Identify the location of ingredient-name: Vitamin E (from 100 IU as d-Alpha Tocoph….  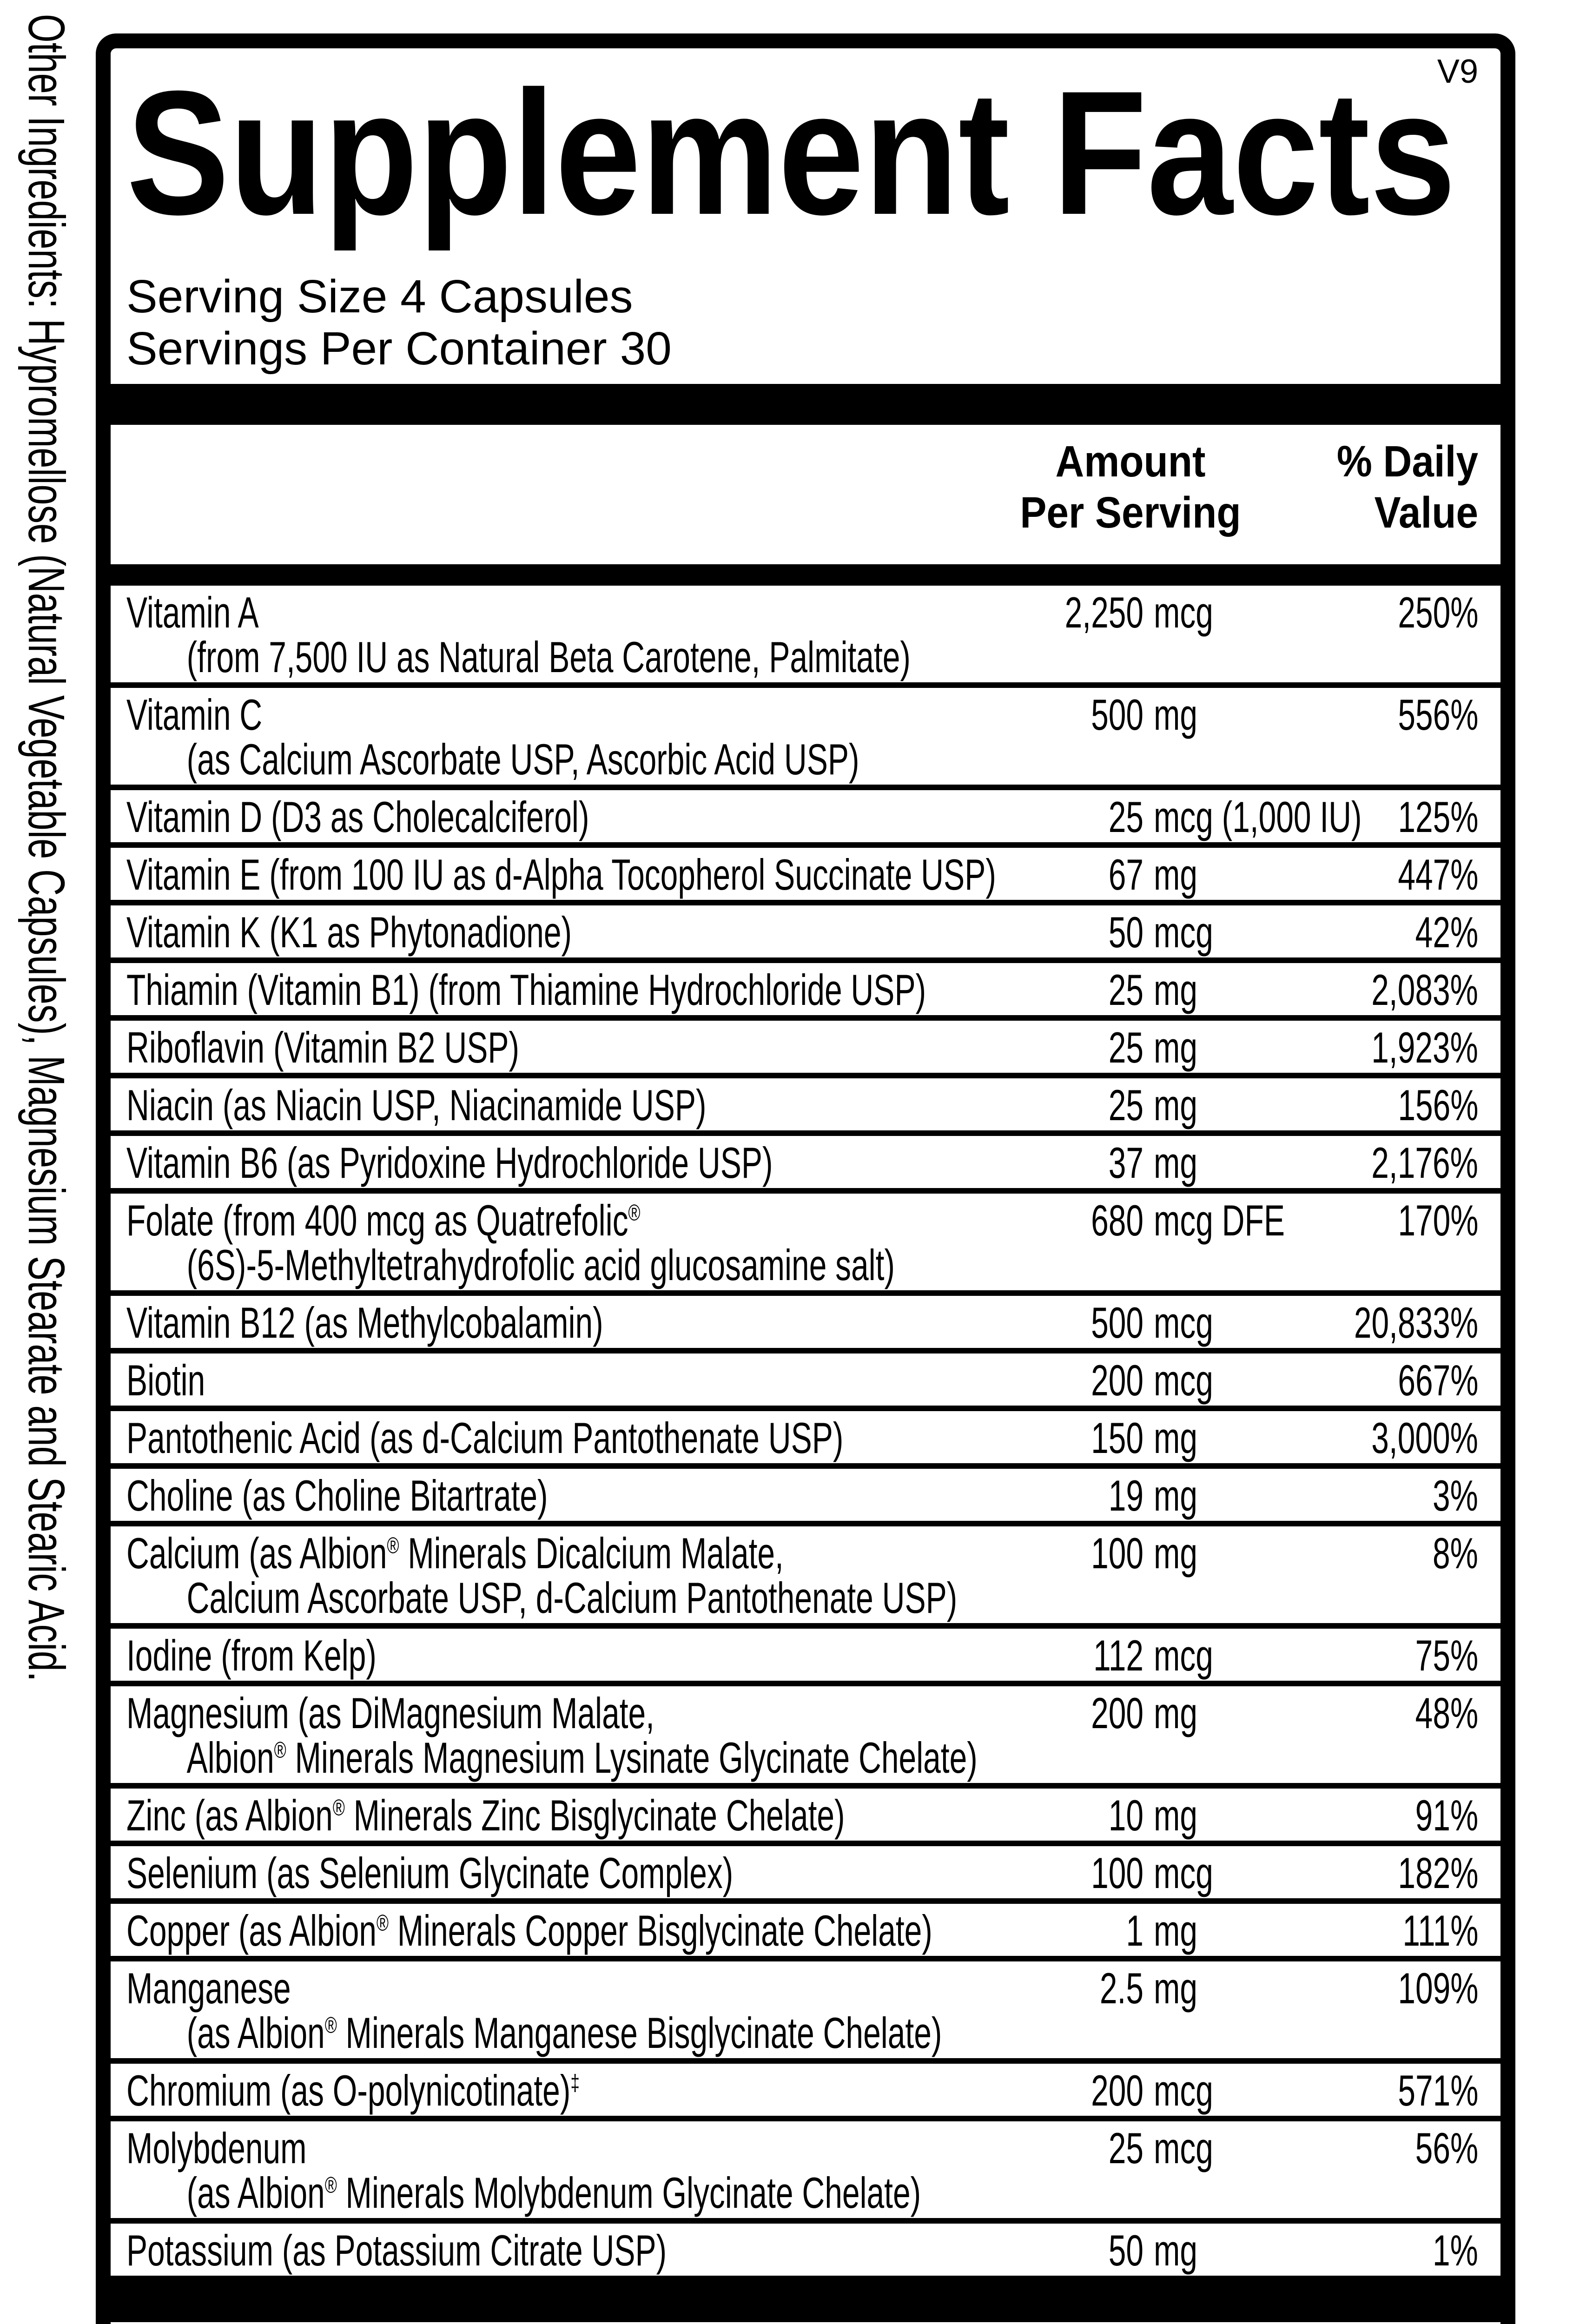
(561, 874).